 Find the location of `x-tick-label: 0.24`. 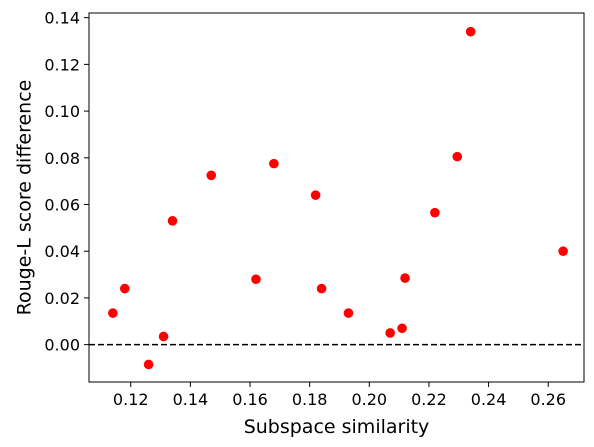

x-tick-label: 0.24 is located at coordinates (489, 399).